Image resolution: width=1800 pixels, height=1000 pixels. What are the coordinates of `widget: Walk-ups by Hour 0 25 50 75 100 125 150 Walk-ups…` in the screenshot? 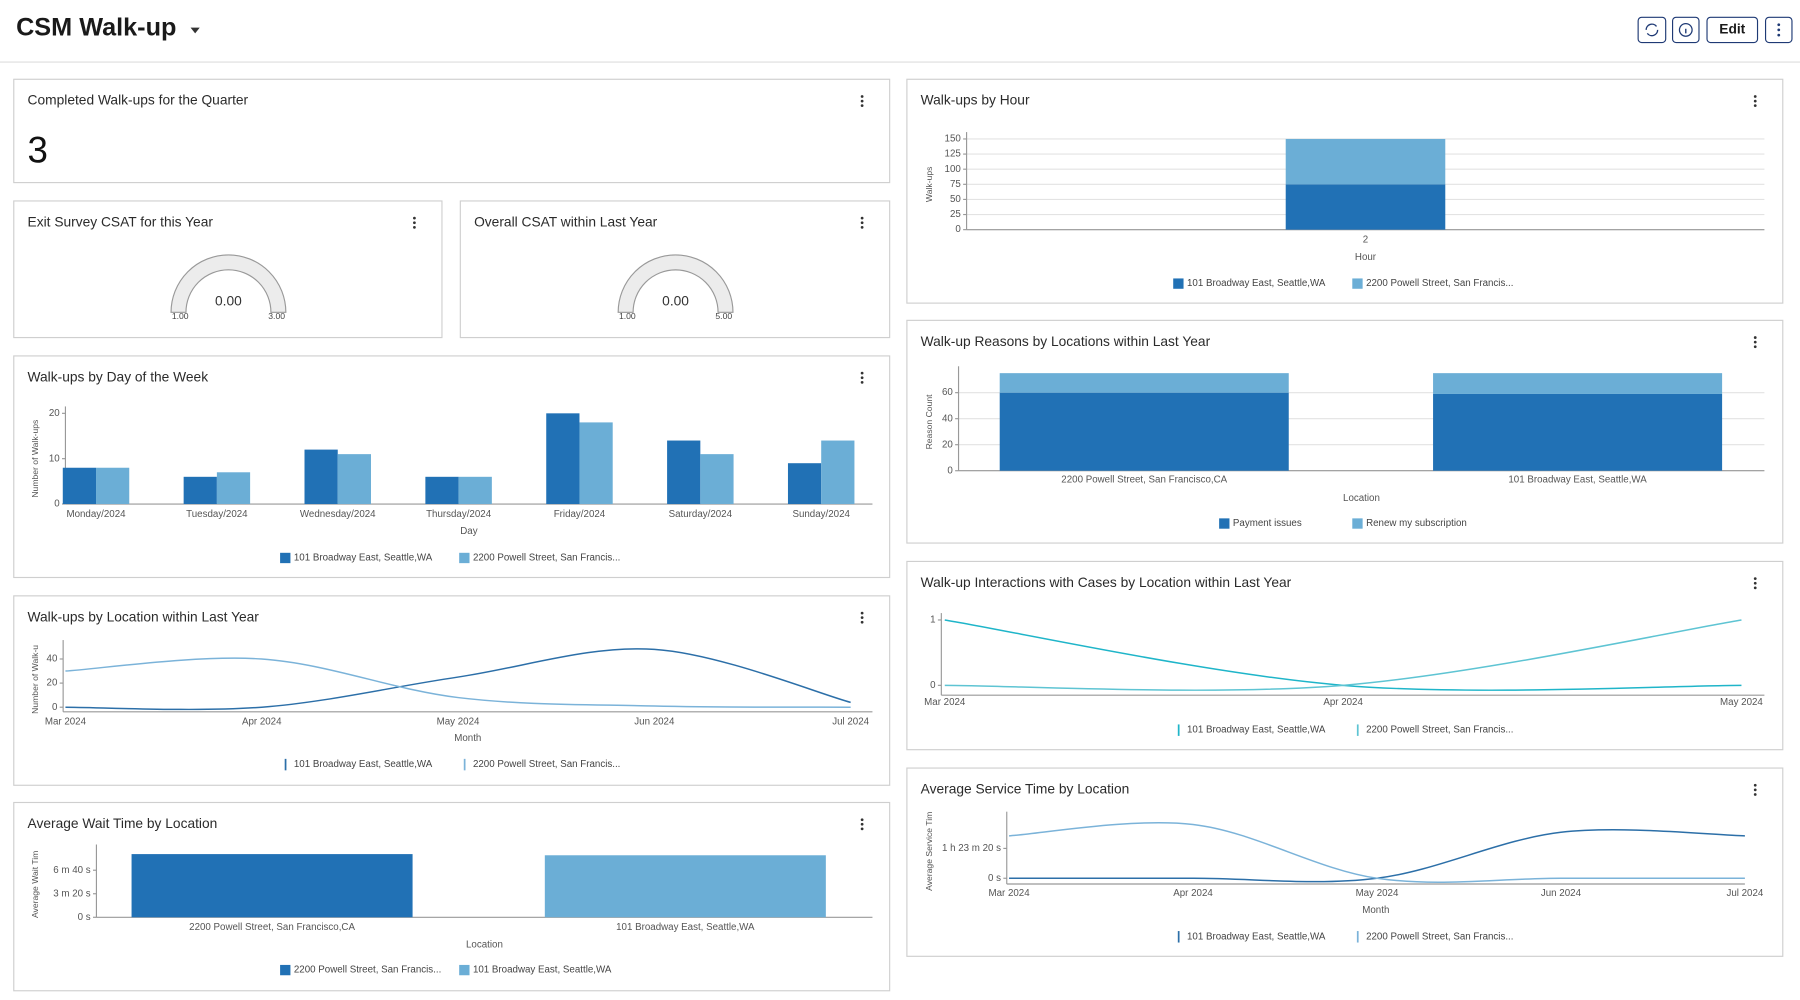 It's located at (1345, 191).